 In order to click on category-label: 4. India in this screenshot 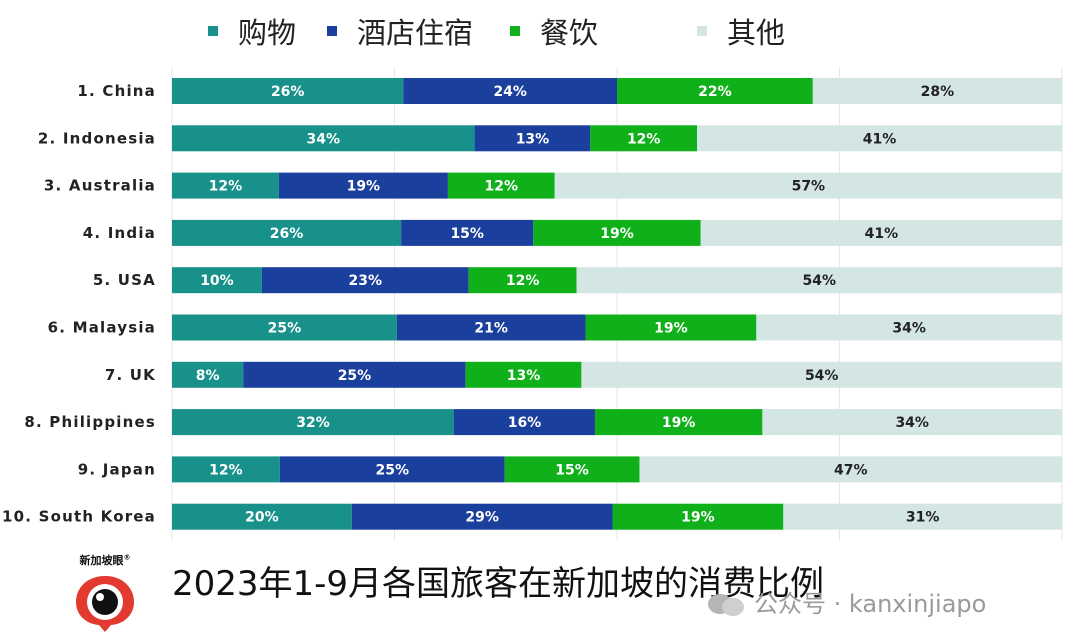, I will do `click(119, 233)`.